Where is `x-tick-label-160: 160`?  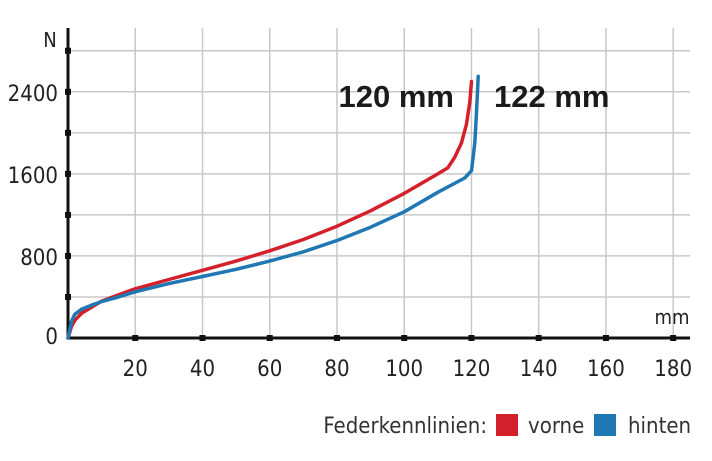
x-tick-label-160: 160 is located at coordinates (606, 369).